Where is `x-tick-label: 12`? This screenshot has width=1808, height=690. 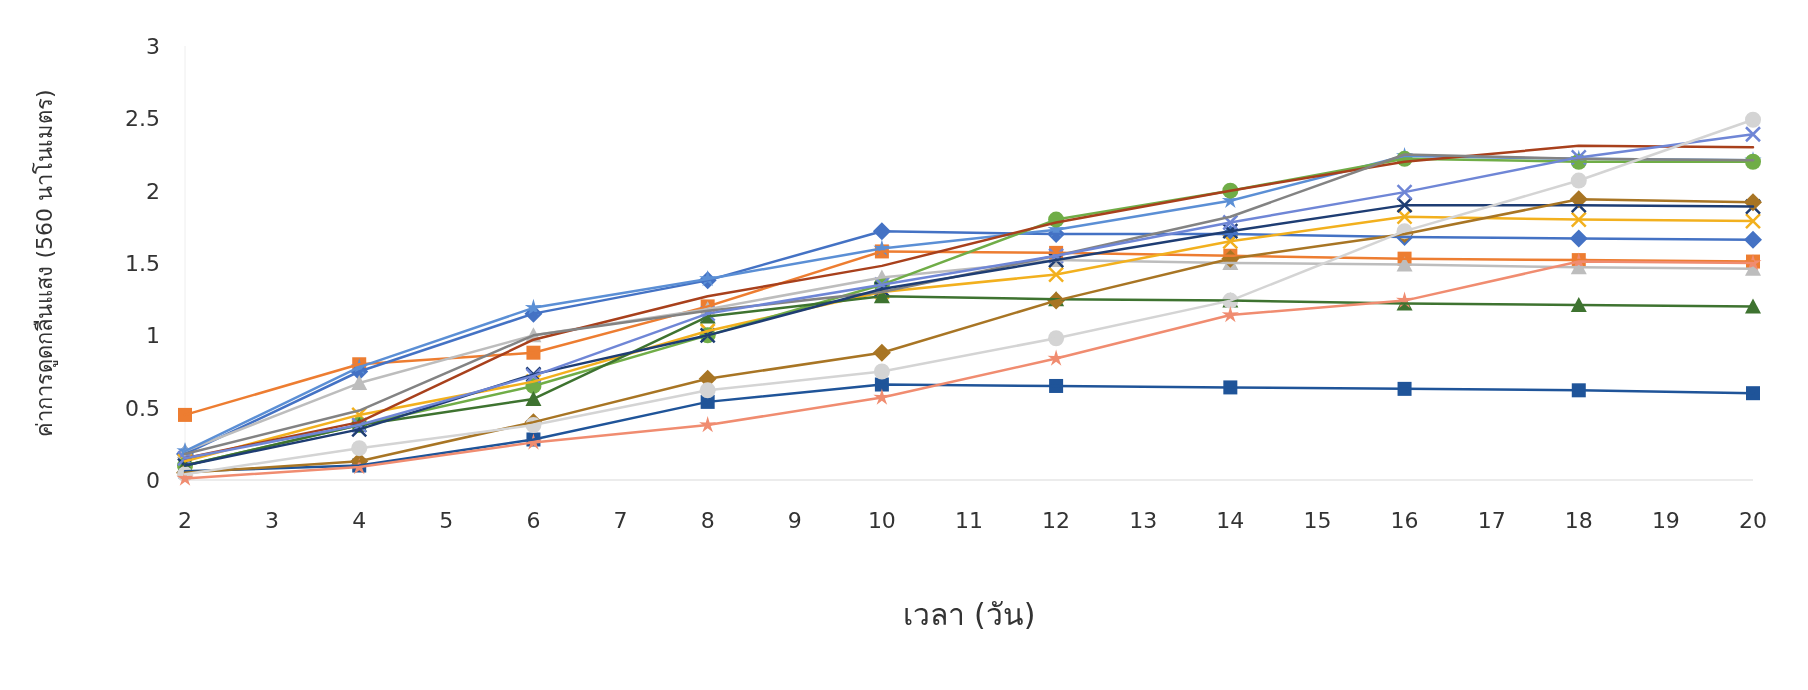 x-tick-label: 12 is located at coordinates (1056, 520).